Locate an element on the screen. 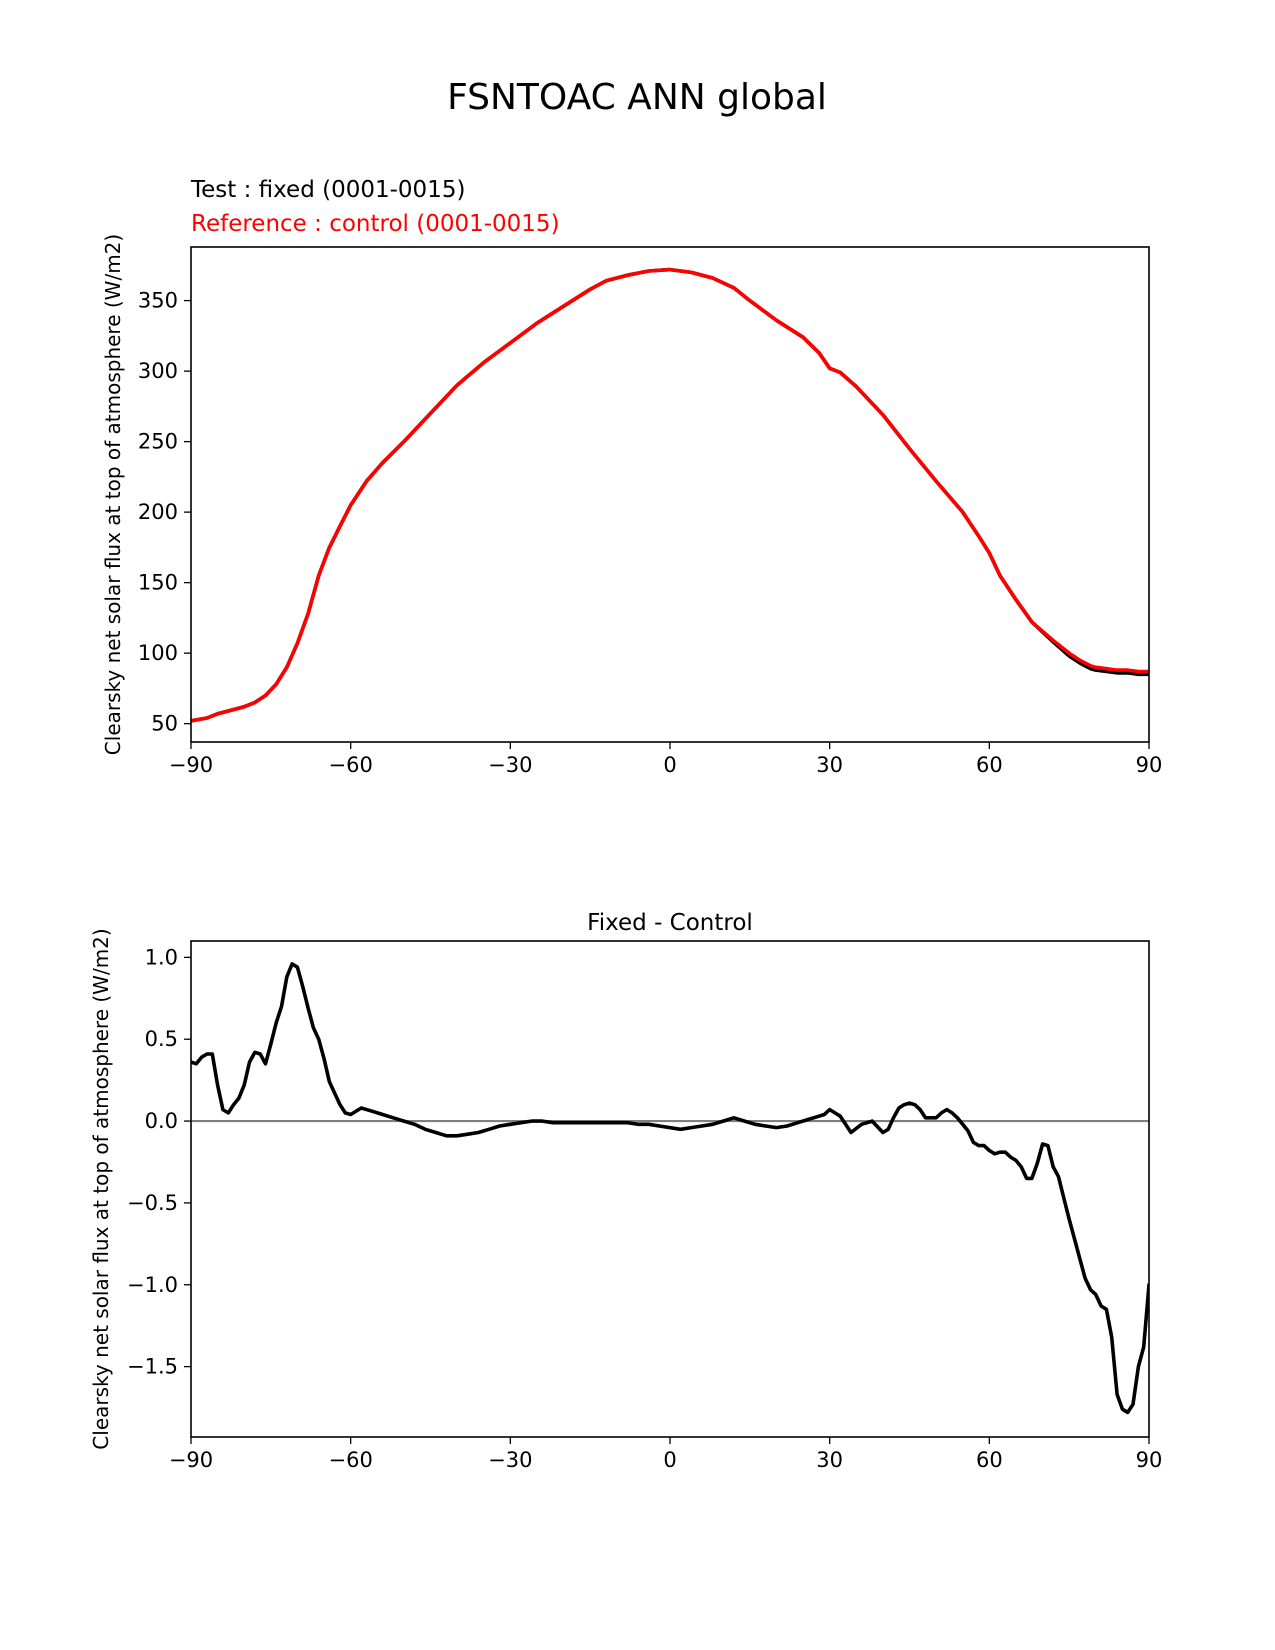  y-tick-label: 150 is located at coordinates (158, 583).